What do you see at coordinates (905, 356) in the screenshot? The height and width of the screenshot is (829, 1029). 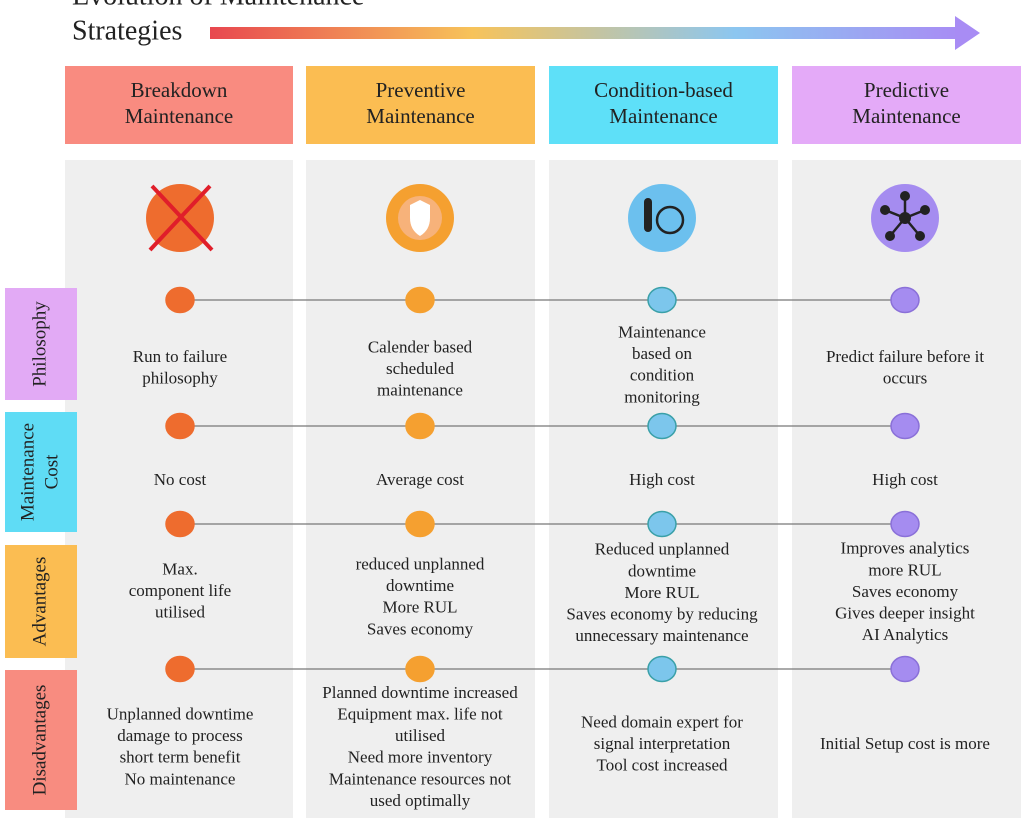 I see `cell-text: Predict failure before it` at bounding box center [905, 356].